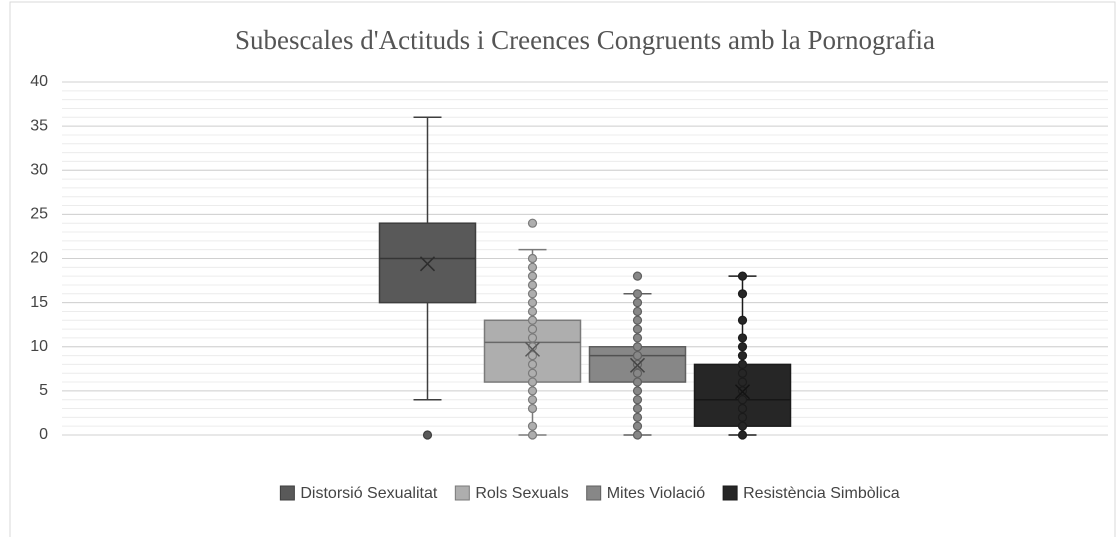  I want to click on y-tick-label: 5, so click(43, 390).